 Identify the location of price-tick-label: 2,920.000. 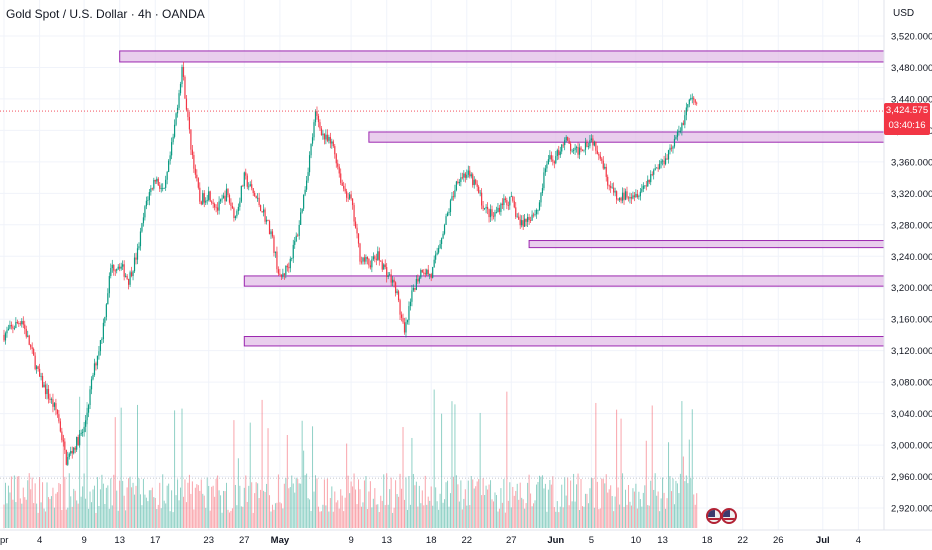
(911, 509).